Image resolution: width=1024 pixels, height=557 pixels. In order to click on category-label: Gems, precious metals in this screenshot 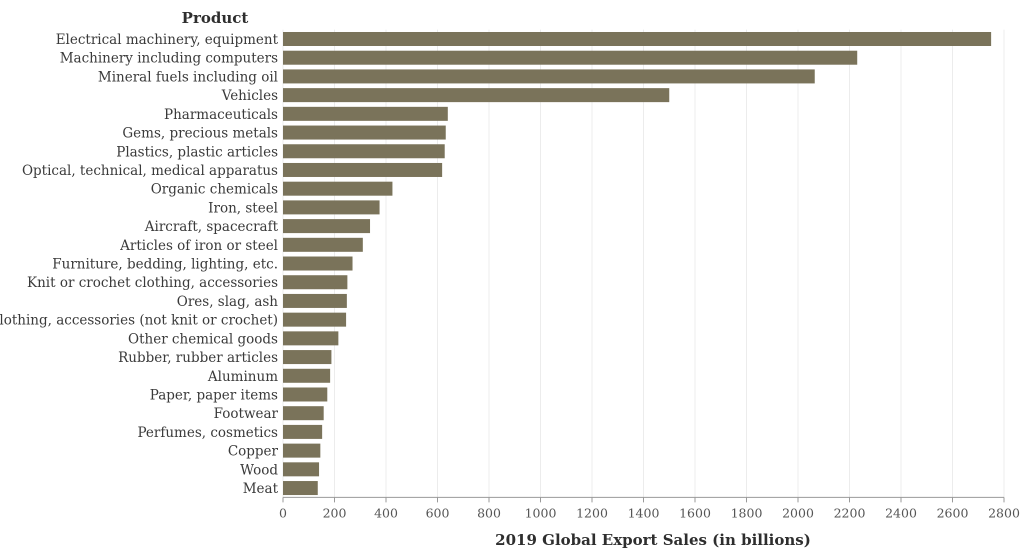, I will do `click(200, 134)`.